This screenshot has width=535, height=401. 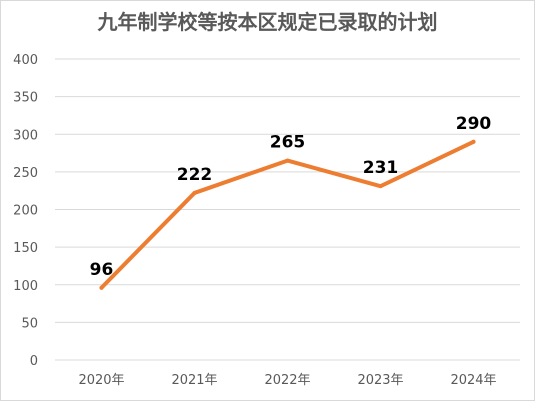 What do you see at coordinates (474, 124) in the screenshot?
I see `data-label: 290` at bounding box center [474, 124].